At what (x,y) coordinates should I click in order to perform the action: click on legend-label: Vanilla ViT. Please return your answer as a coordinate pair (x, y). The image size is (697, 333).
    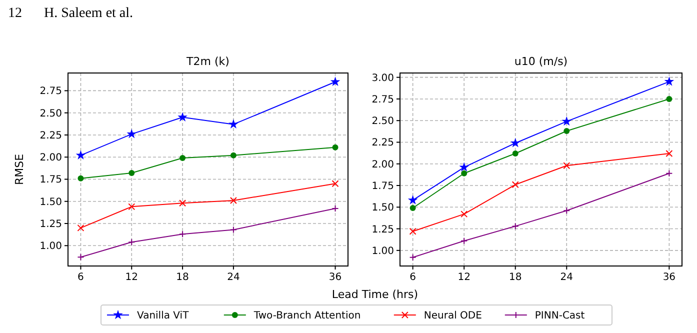
    Looking at the image, I should click on (163, 316).